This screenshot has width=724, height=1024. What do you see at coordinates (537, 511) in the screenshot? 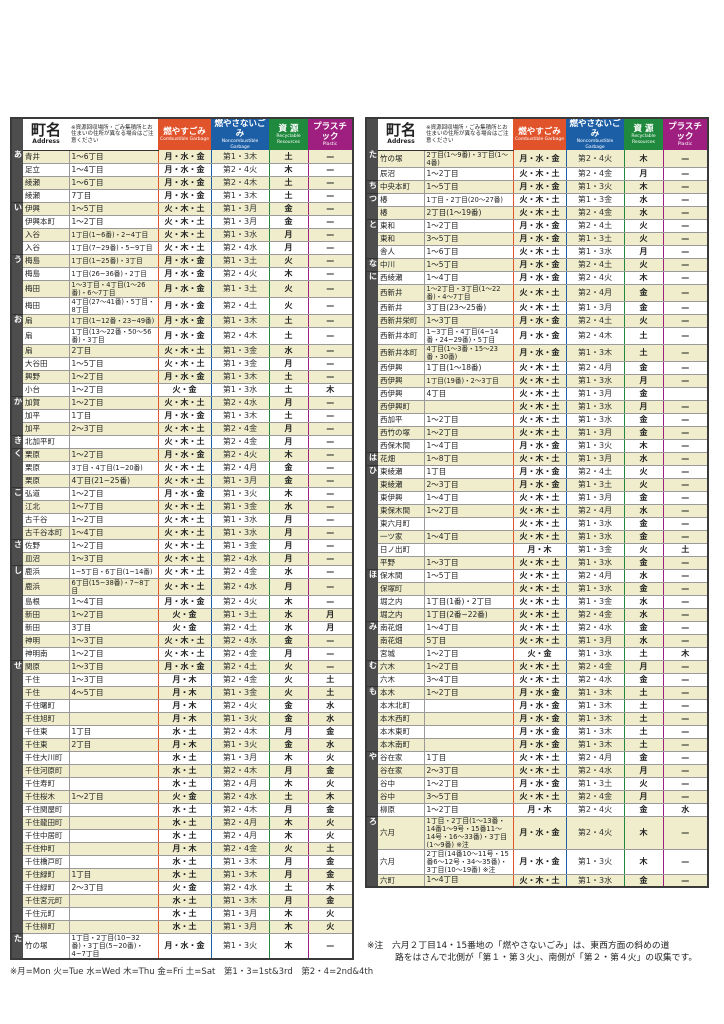
I see `table-row: 東保木間 1～2丁目 火・木・土 第2・4月水 —` at bounding box center [537, 511].